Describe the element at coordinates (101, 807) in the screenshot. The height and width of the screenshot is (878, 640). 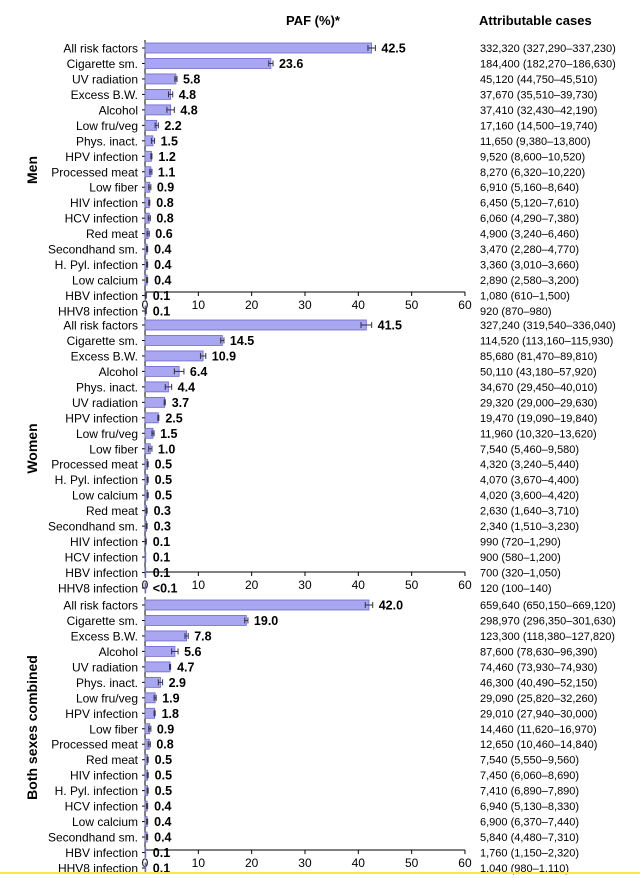
I see `panel-3-category-label: HCV infection` at that location.